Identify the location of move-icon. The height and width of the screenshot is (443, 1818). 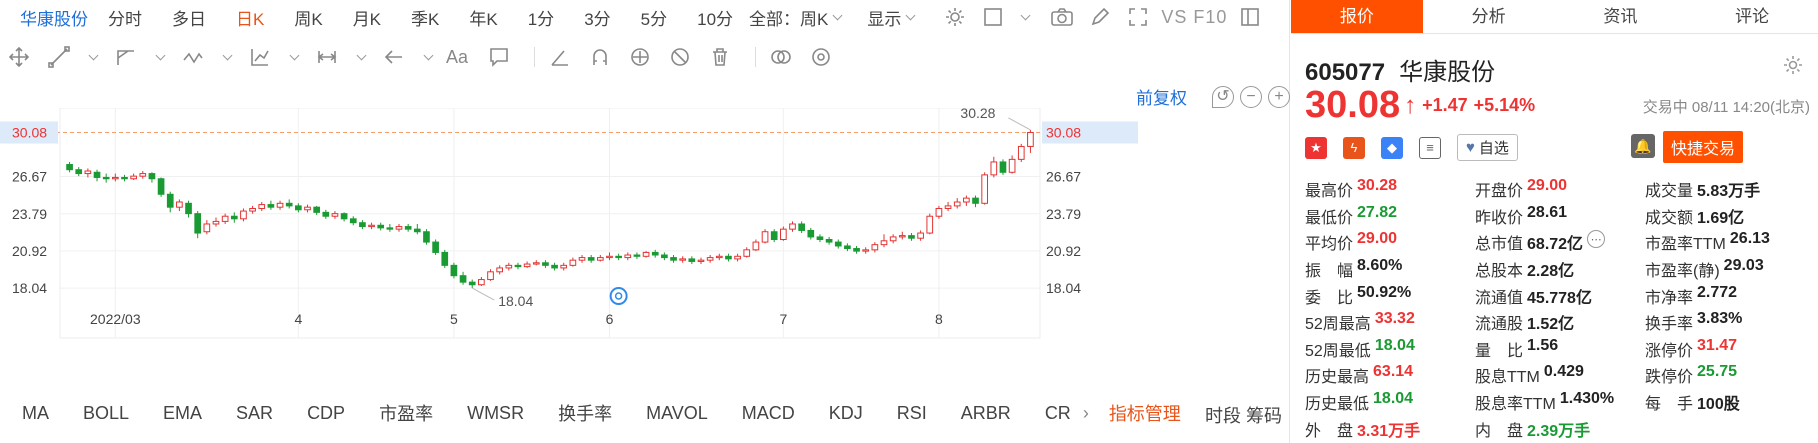
(19, 57).